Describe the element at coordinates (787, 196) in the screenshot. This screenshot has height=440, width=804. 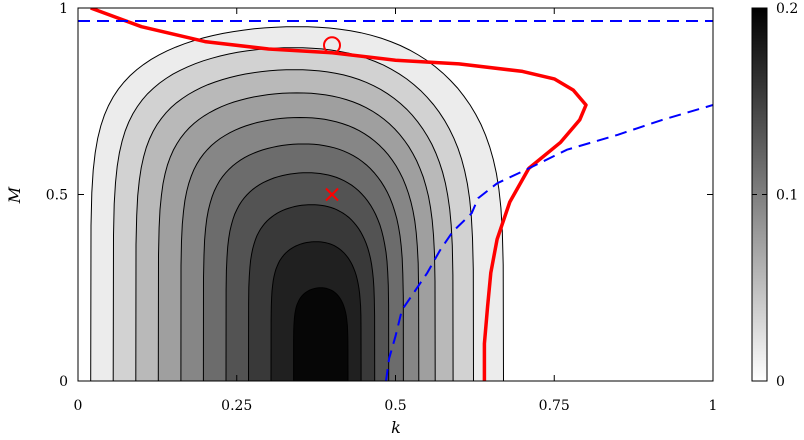
I see `colorbar-tick-label: 0.1` at that location.